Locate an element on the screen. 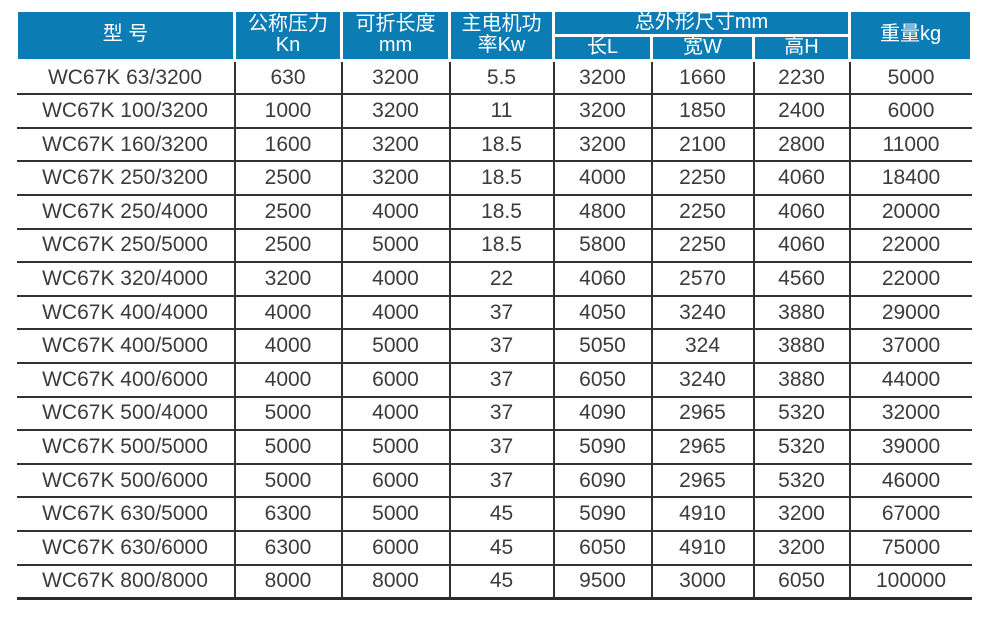 The width and height of the screenshot is (992, 641). col-header-model-label: 型 号 is located at coordinates (125, 34).